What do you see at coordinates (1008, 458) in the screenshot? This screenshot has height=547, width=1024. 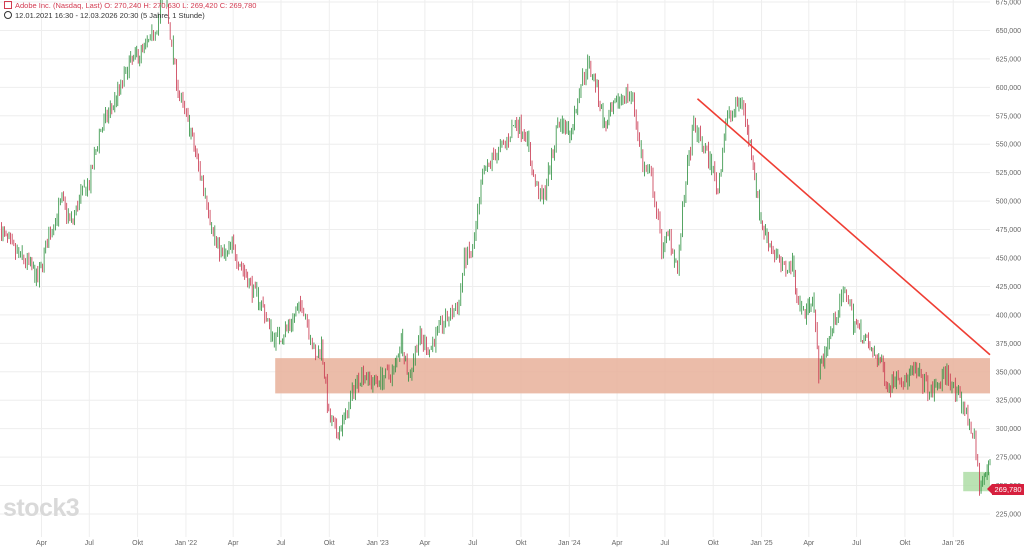 I see `y-tick-label: 275,000` at bounding box center [1008, 458].